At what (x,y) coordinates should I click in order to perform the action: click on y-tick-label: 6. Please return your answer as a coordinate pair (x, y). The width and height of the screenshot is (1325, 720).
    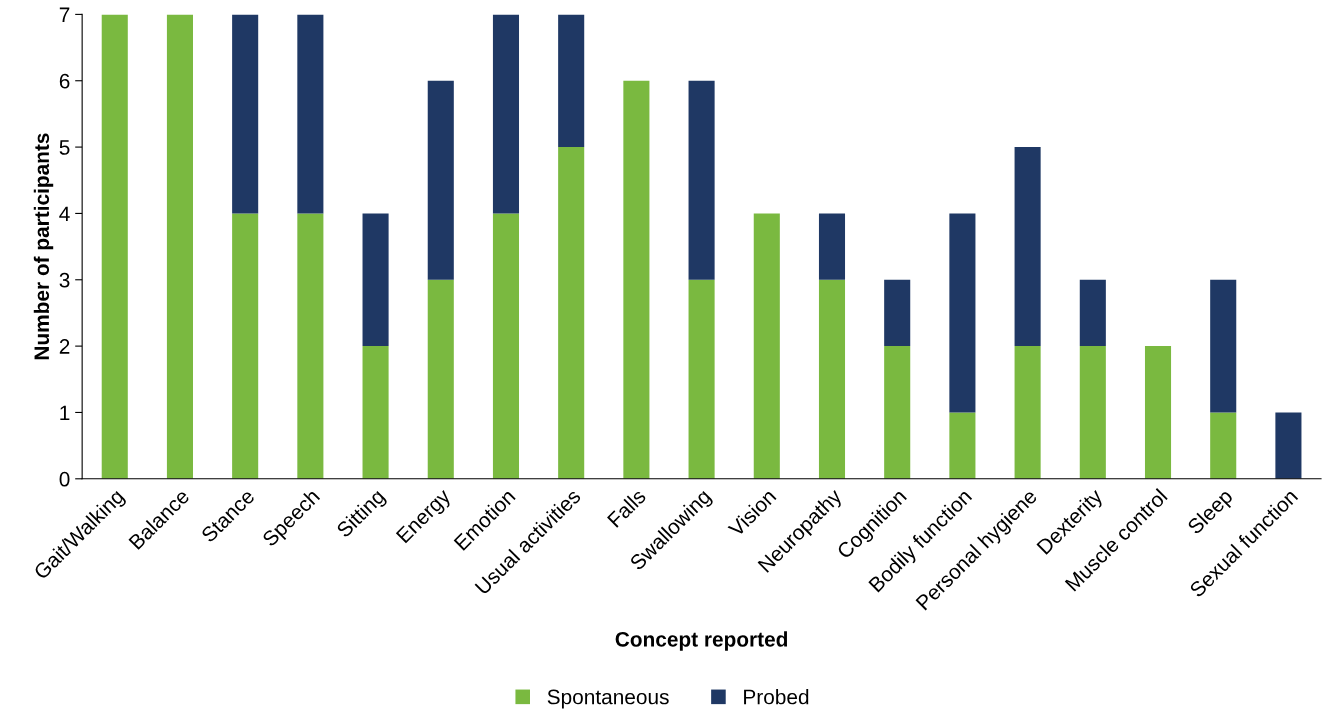
    Looking at the image, I should click on (64, 81).